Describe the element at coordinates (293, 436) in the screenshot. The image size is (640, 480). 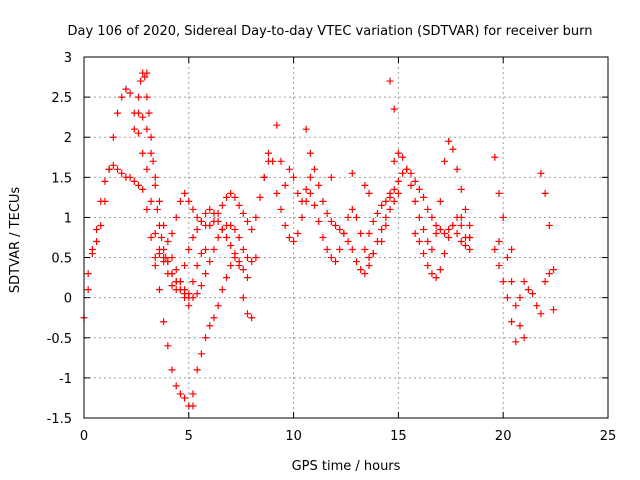
I see `x-tick-label: 10` at that location.